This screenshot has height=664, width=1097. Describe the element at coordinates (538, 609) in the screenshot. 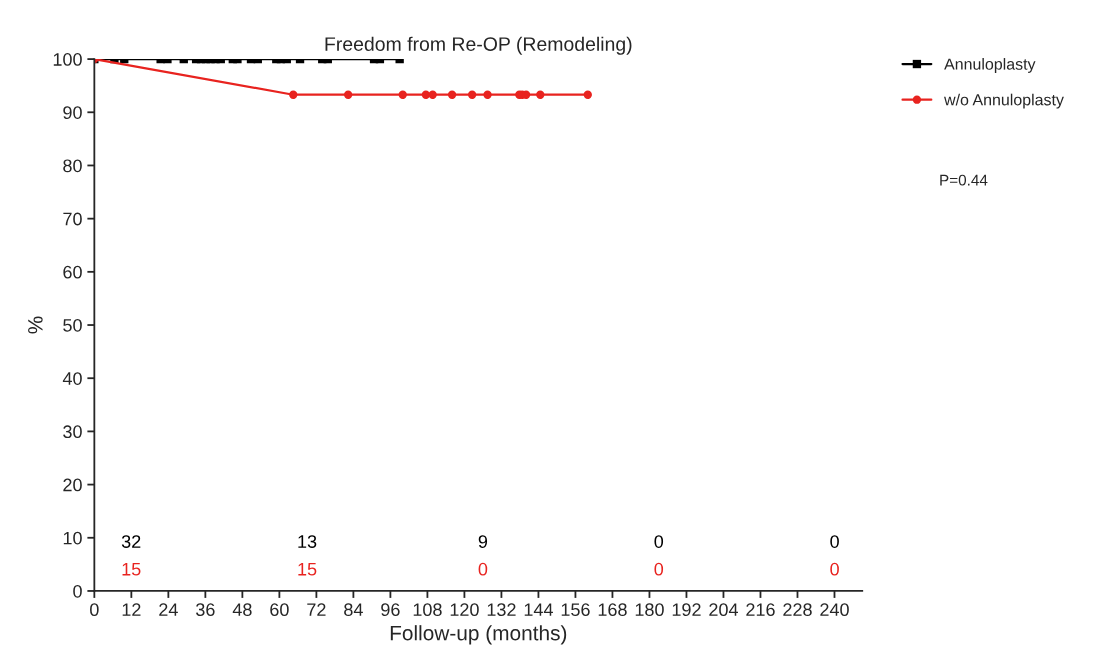

I see `x-tick-label: 144` at that location.